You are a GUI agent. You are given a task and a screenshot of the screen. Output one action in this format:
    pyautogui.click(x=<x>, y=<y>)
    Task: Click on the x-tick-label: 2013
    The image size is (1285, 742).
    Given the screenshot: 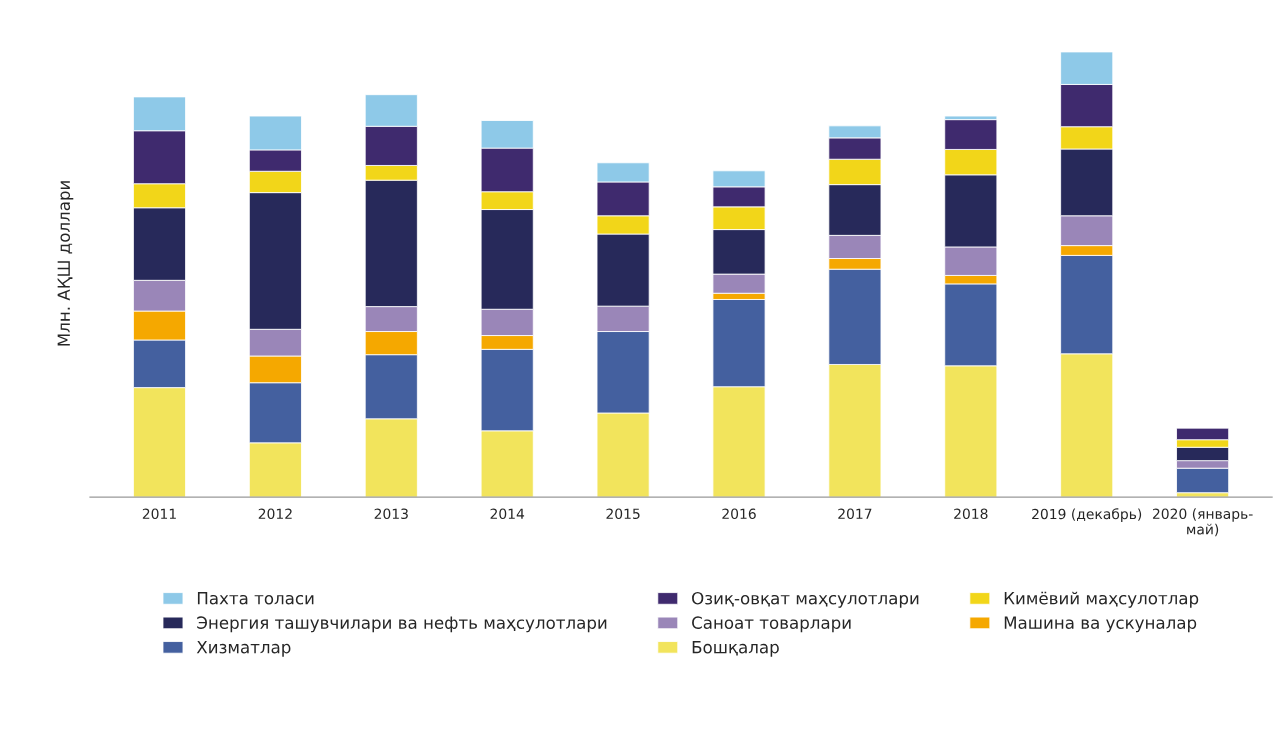 What is the action you would take?
    pyautogui.click(x=391, y=513)
    